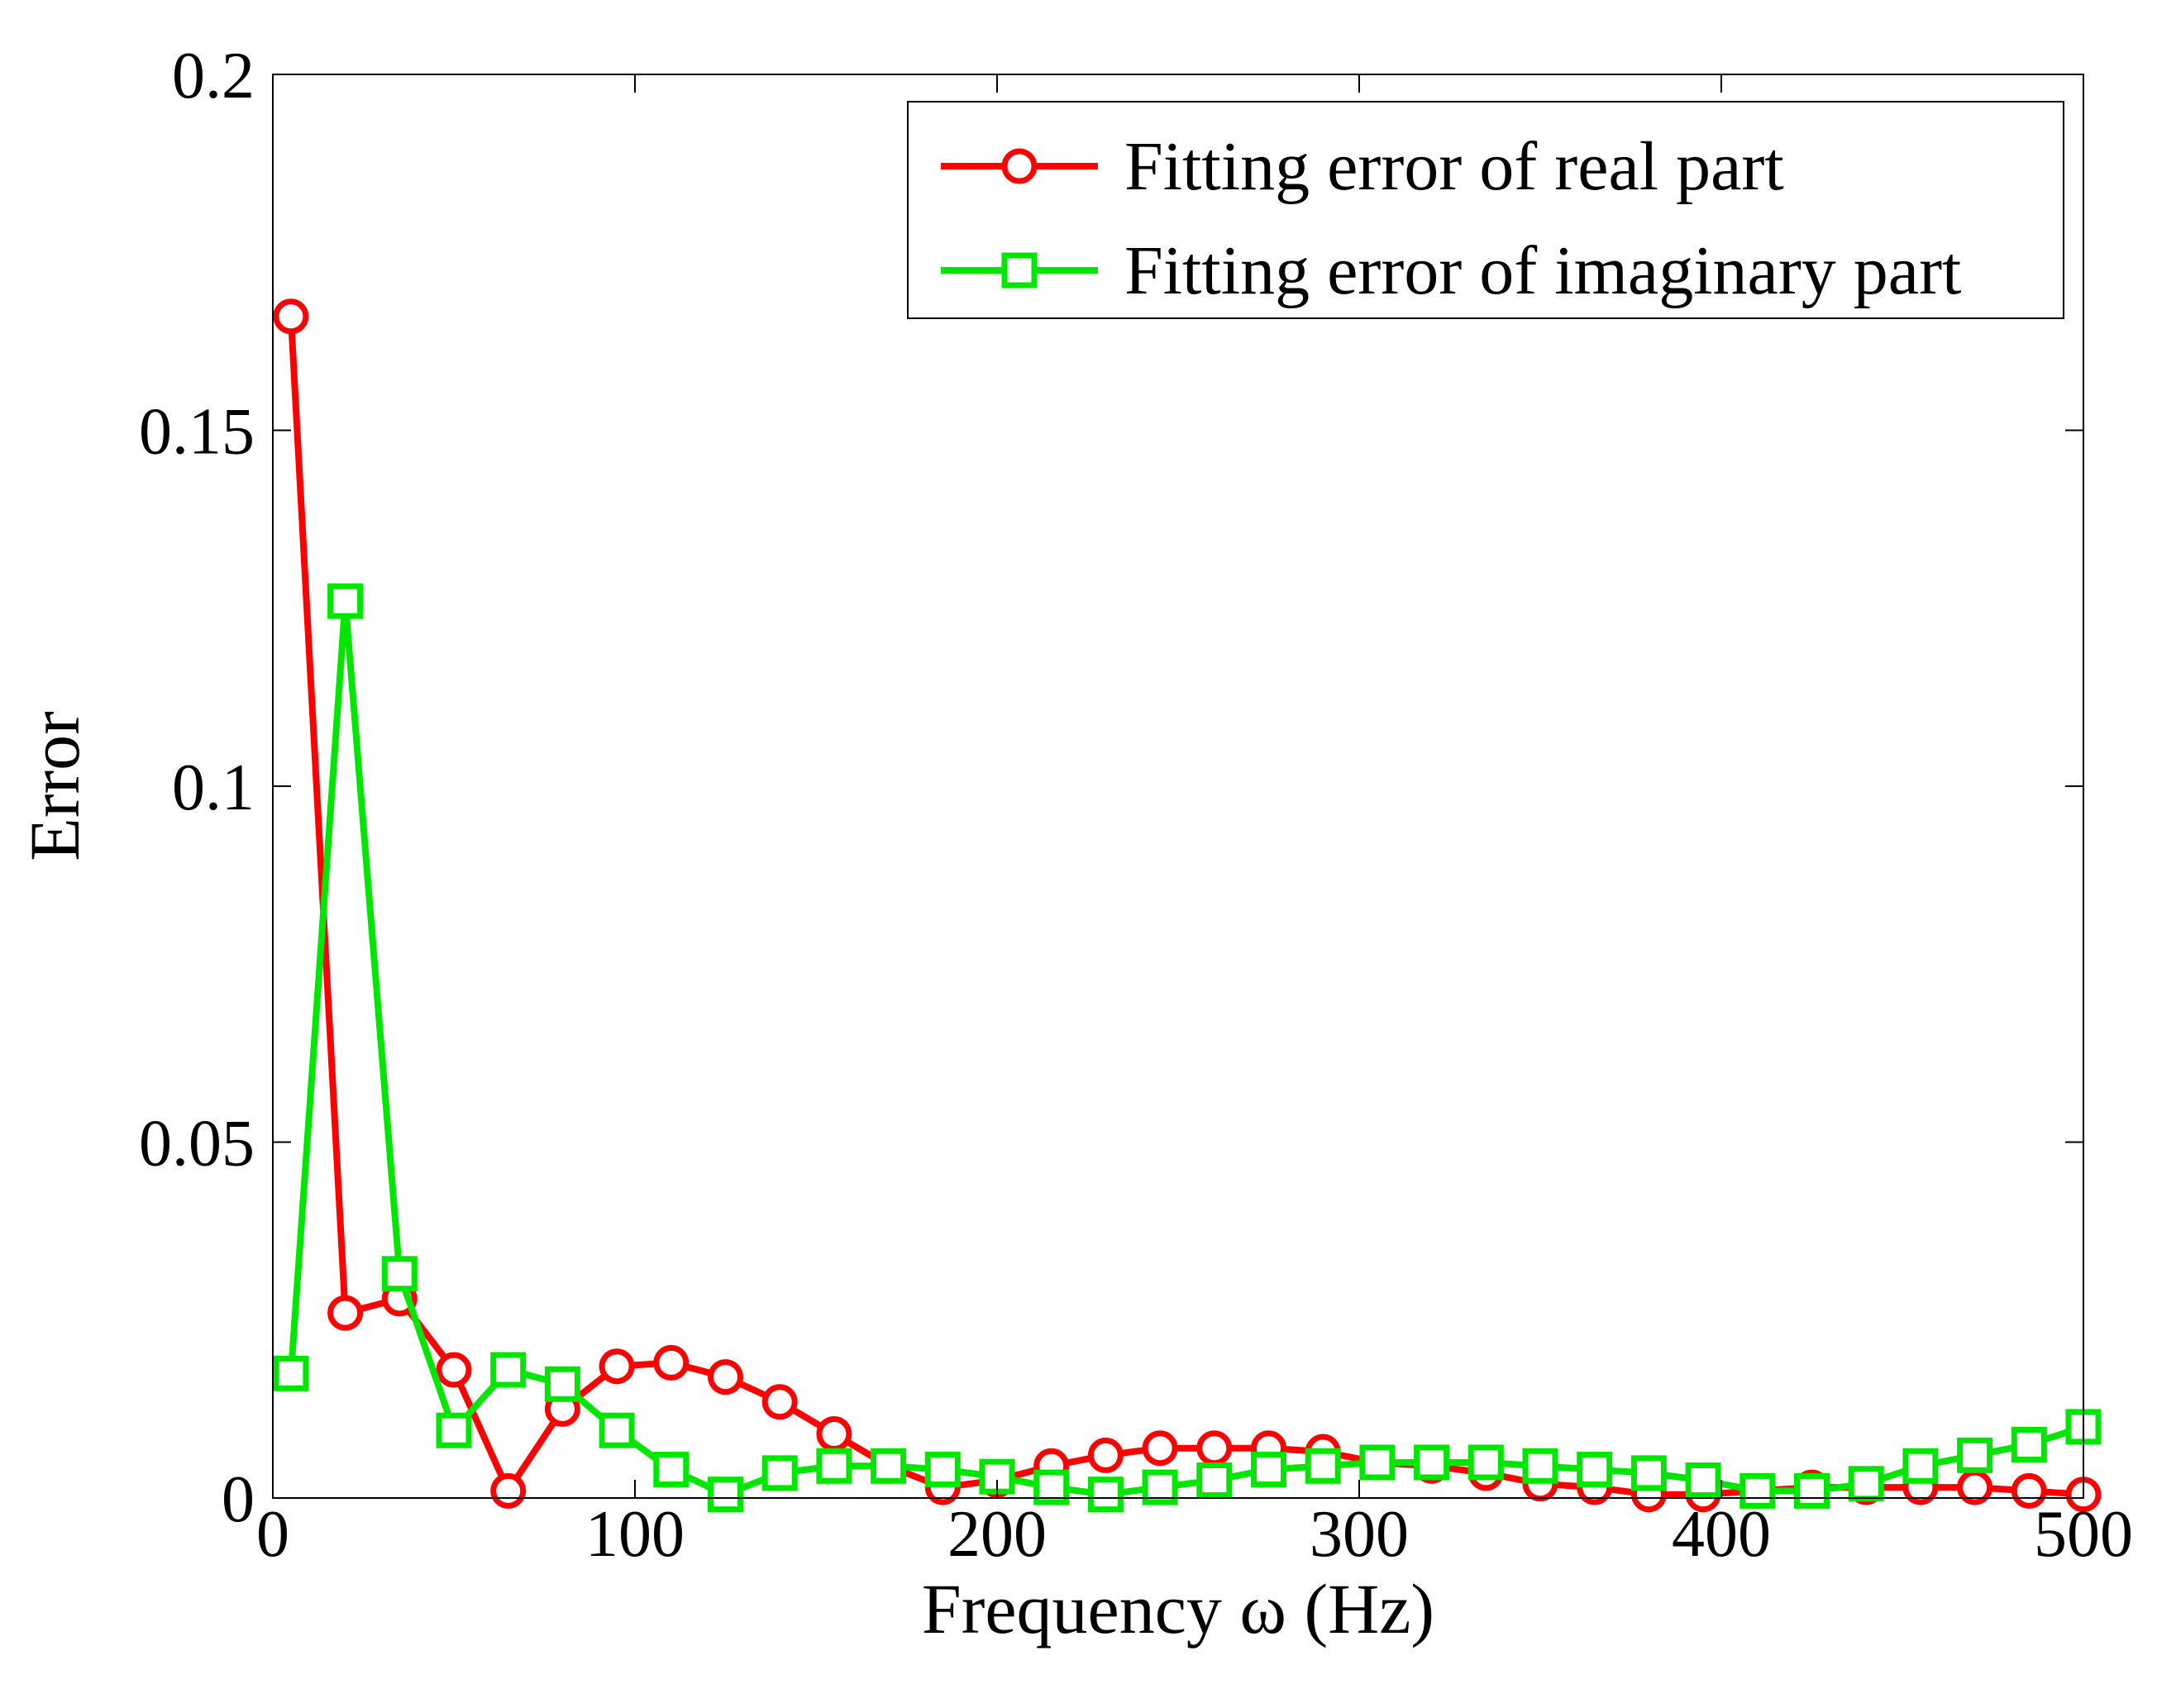 The height and width of the screenshot is (1708, 2157). I want to click on x-tick-label: 300, so click(1359, 1534).